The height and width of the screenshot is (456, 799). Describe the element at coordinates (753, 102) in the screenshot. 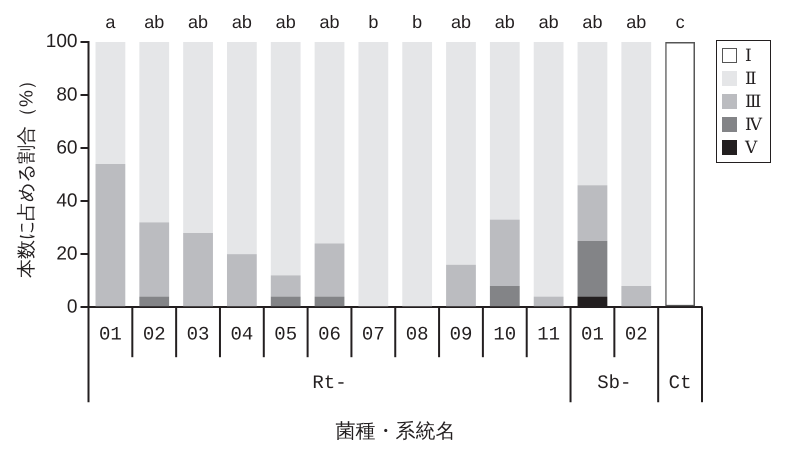

I see `legend-label: Ⅲ` at that location.